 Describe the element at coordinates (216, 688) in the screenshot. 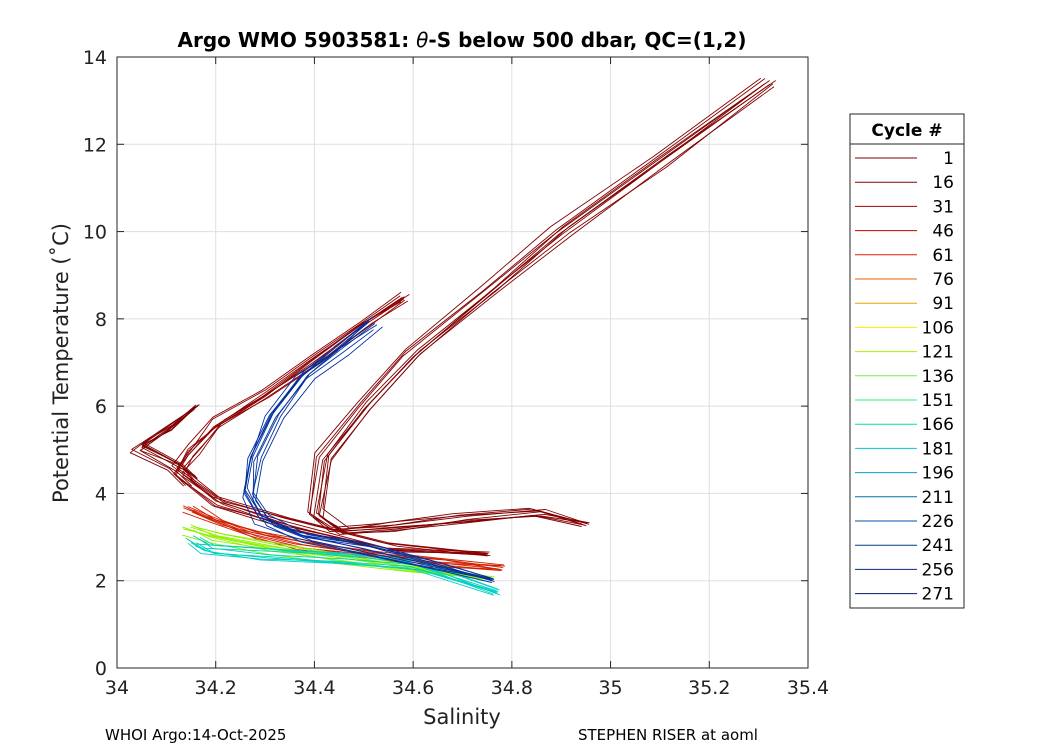

I see `x-tick-label: 34.2` at that location.